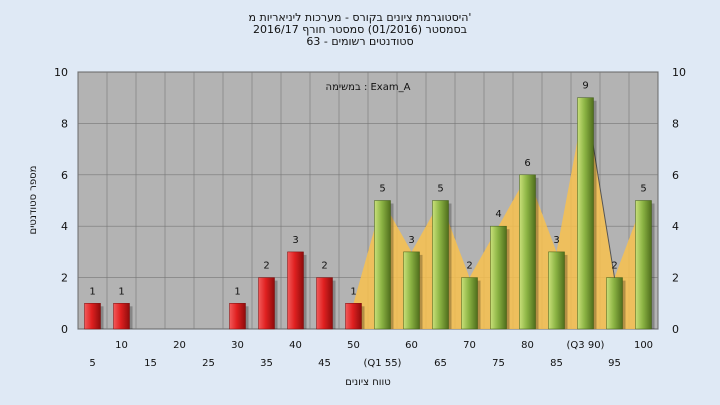  I want to click on x-tick-65: 65, so click(440, 363).